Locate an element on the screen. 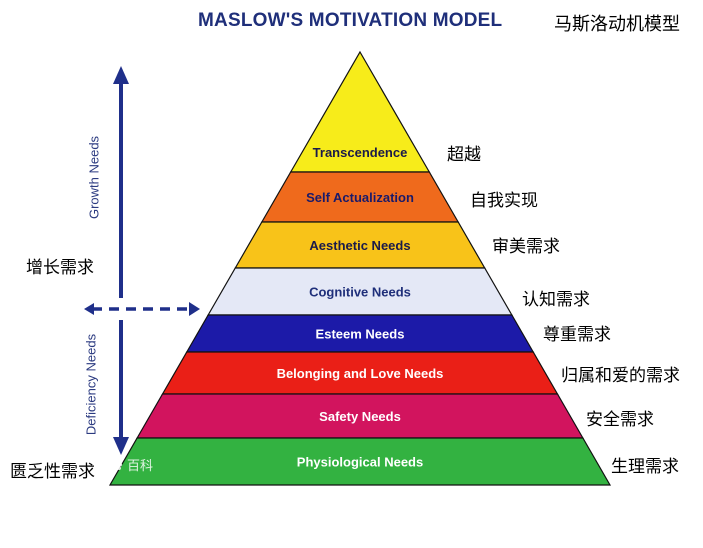 This screenshot has width=703, height=548. diagram-title: MASLOW'S MOTIVATION MODEL is located at coordinates (350, 20).